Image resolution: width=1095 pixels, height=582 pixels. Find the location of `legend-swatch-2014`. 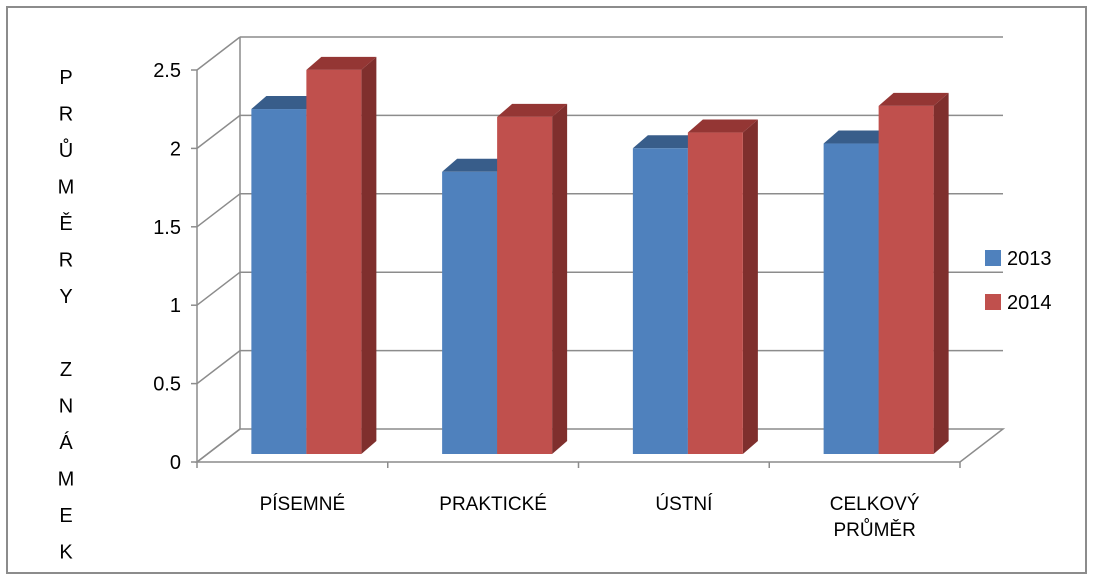

legend-swatch-2014 is located at coordinates (993, 302).